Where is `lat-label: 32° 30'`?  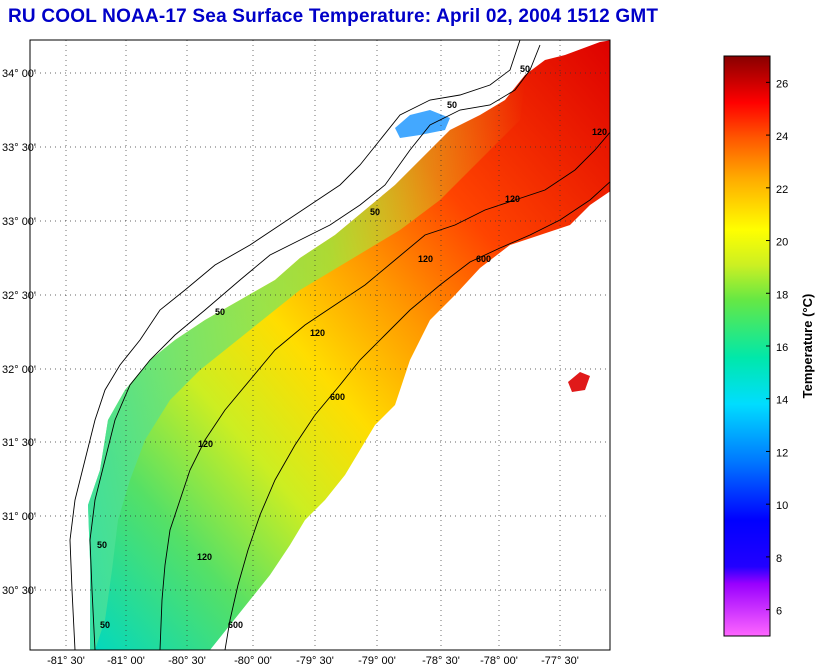 lat-label: 32° 30' is located at coordinates (19, 296).